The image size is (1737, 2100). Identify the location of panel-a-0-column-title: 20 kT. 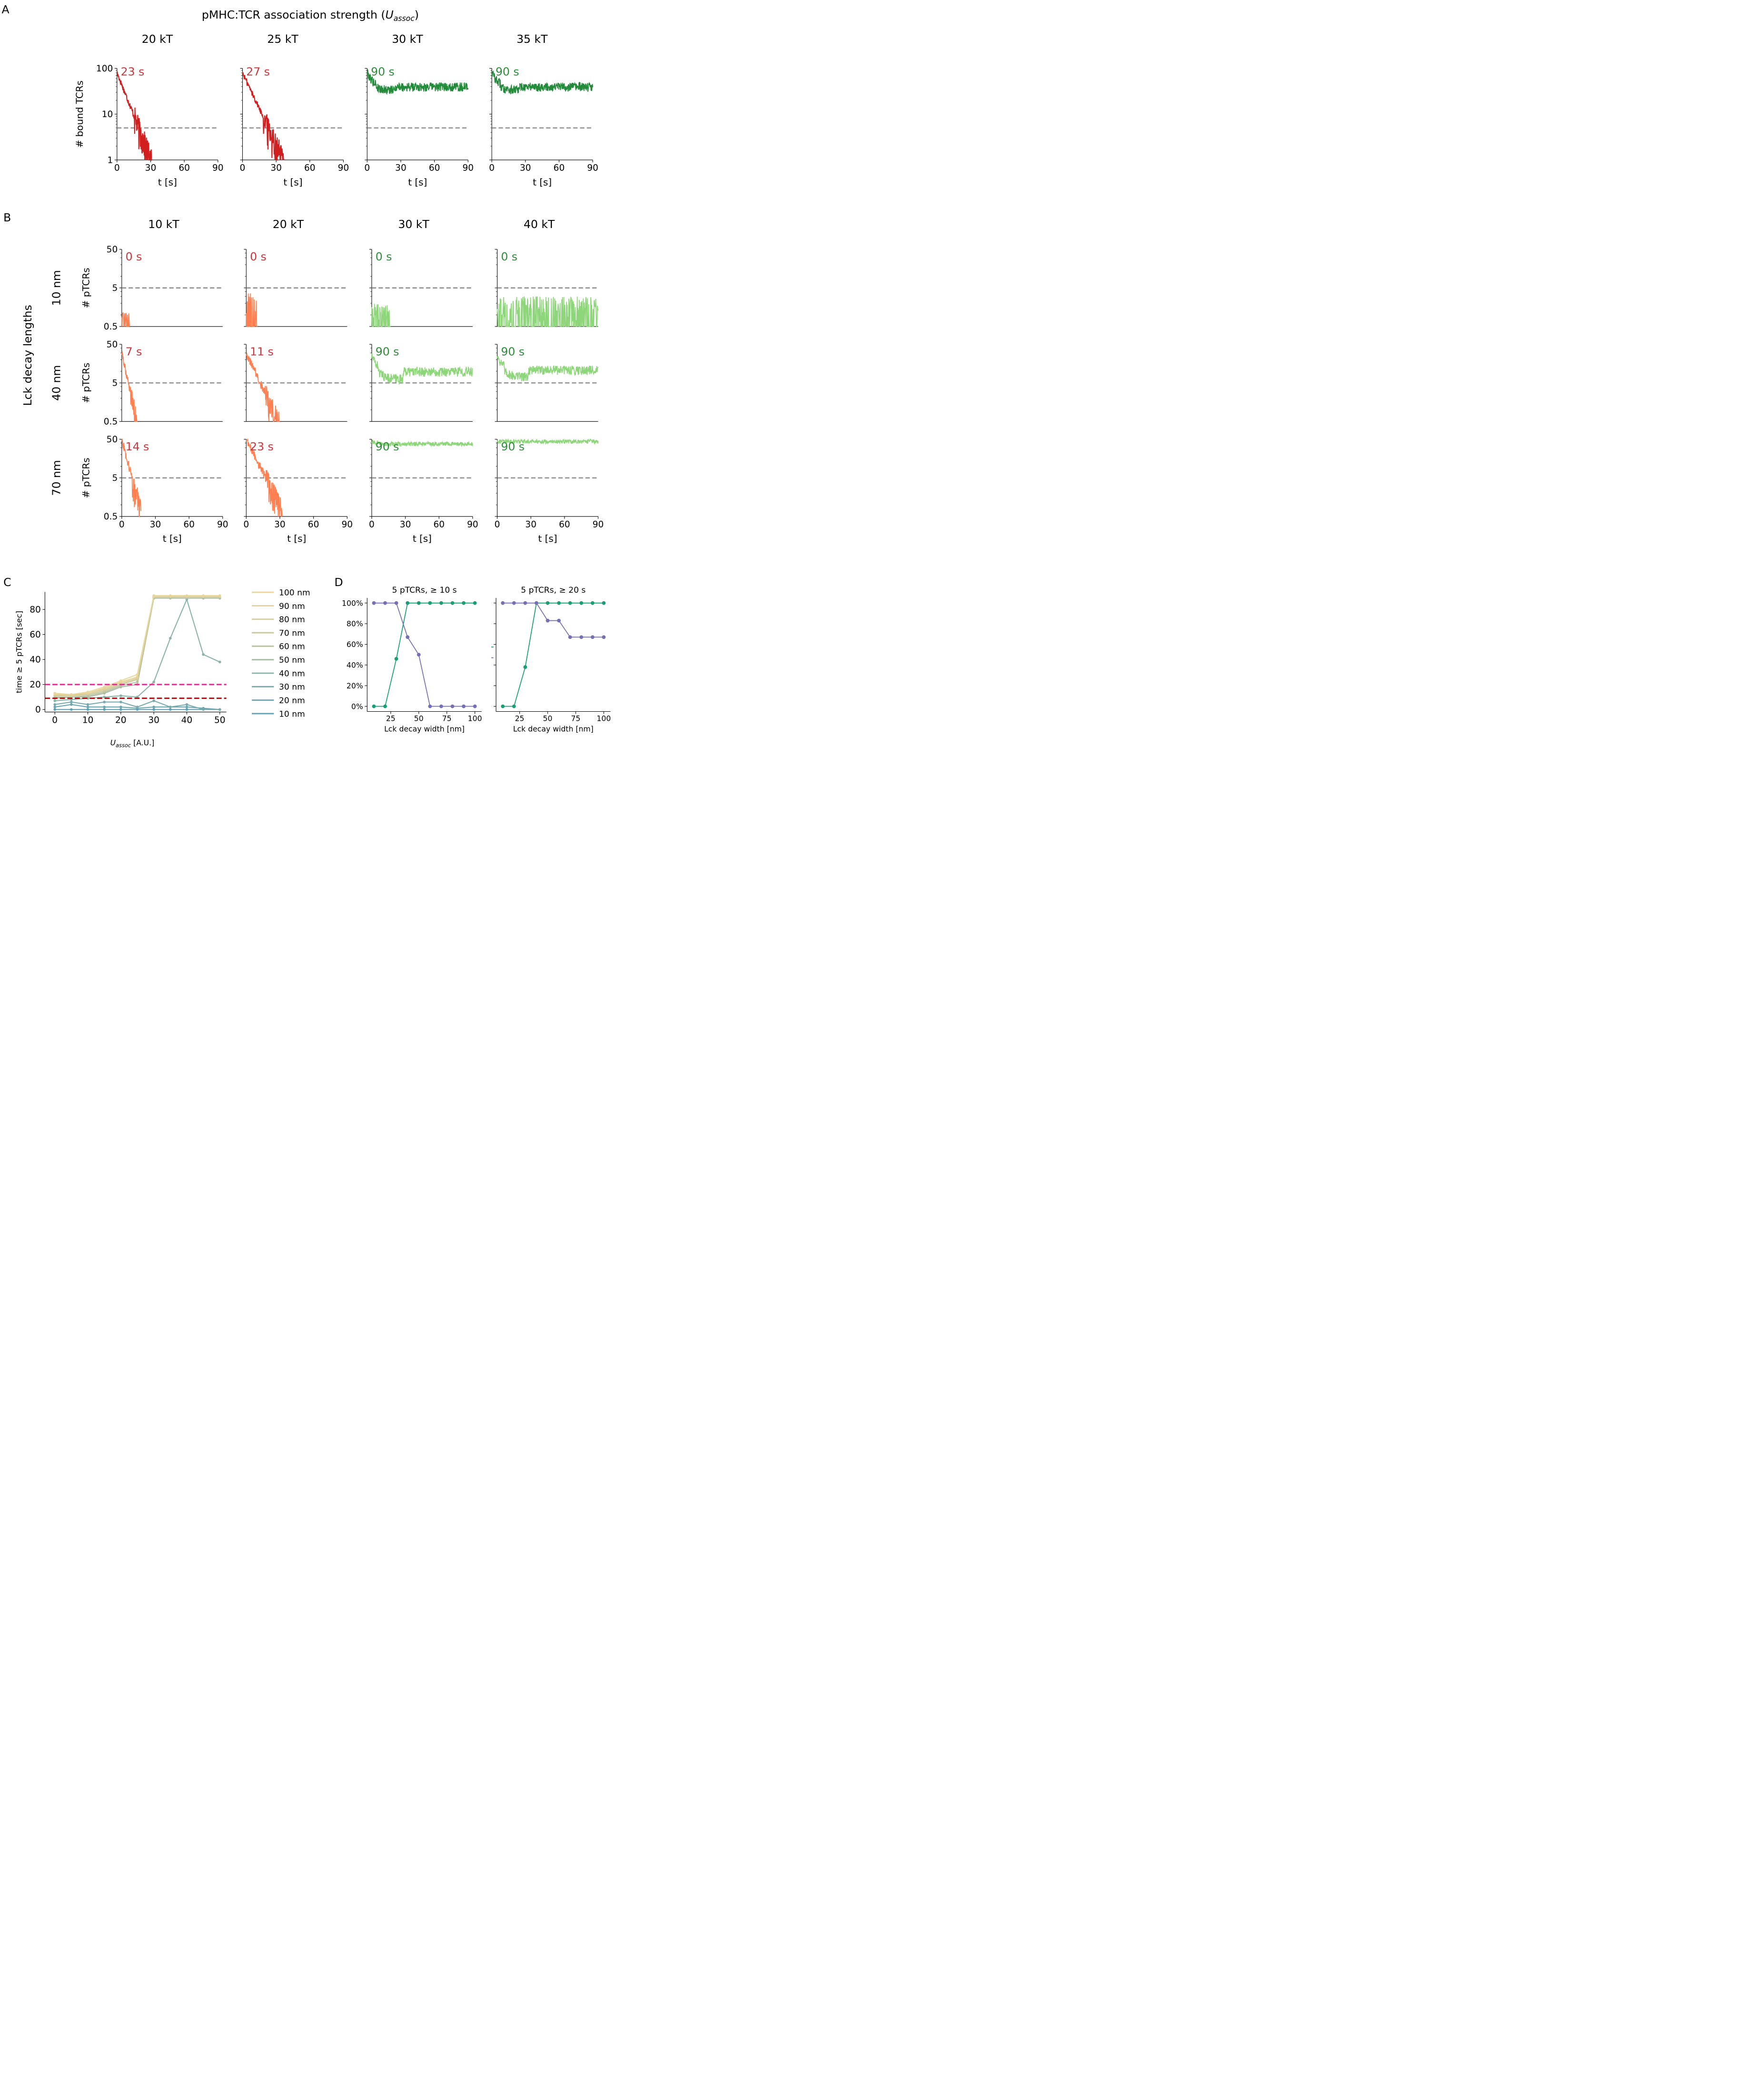
(157, 39).